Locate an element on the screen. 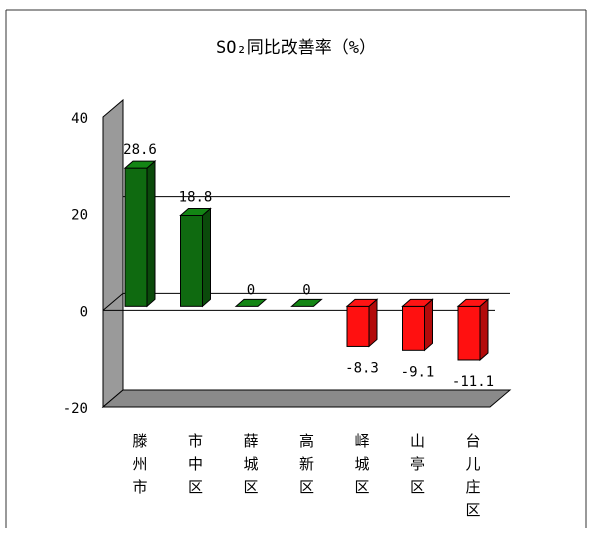 This screenshot has width=592, height=538. y-tick-label: -20 is located at coordinates (75, 409).